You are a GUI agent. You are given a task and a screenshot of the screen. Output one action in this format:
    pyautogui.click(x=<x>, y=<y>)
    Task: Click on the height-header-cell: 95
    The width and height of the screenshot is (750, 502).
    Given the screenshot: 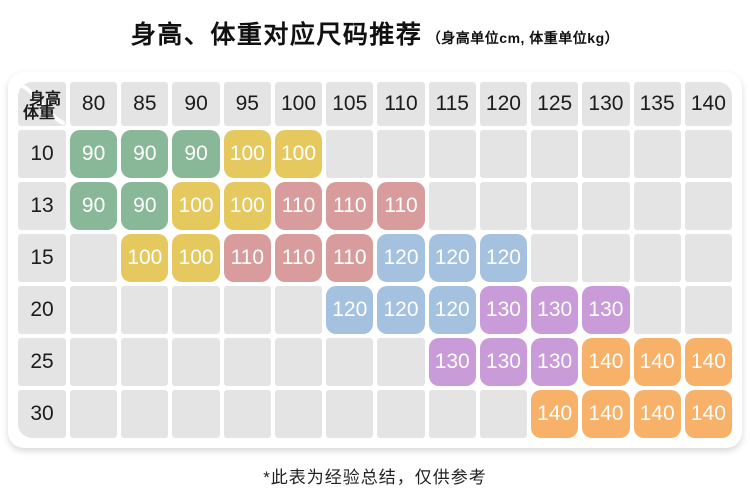 What is the action you would take?
    pyautogui.click(x=247, y=104)
    